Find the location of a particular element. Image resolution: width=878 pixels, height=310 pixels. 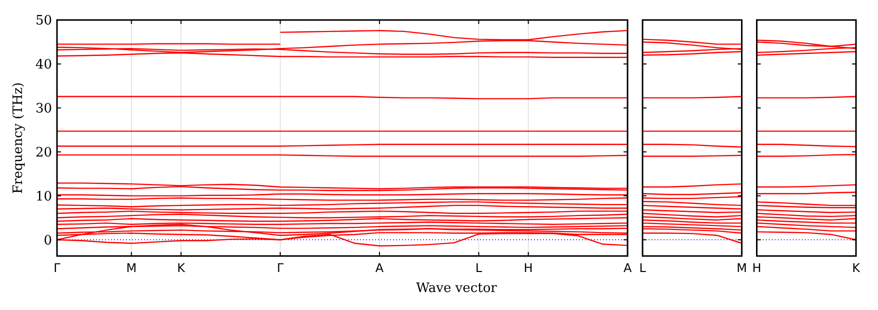

y-tick-label: 20 is located at coordinates (43, 152).